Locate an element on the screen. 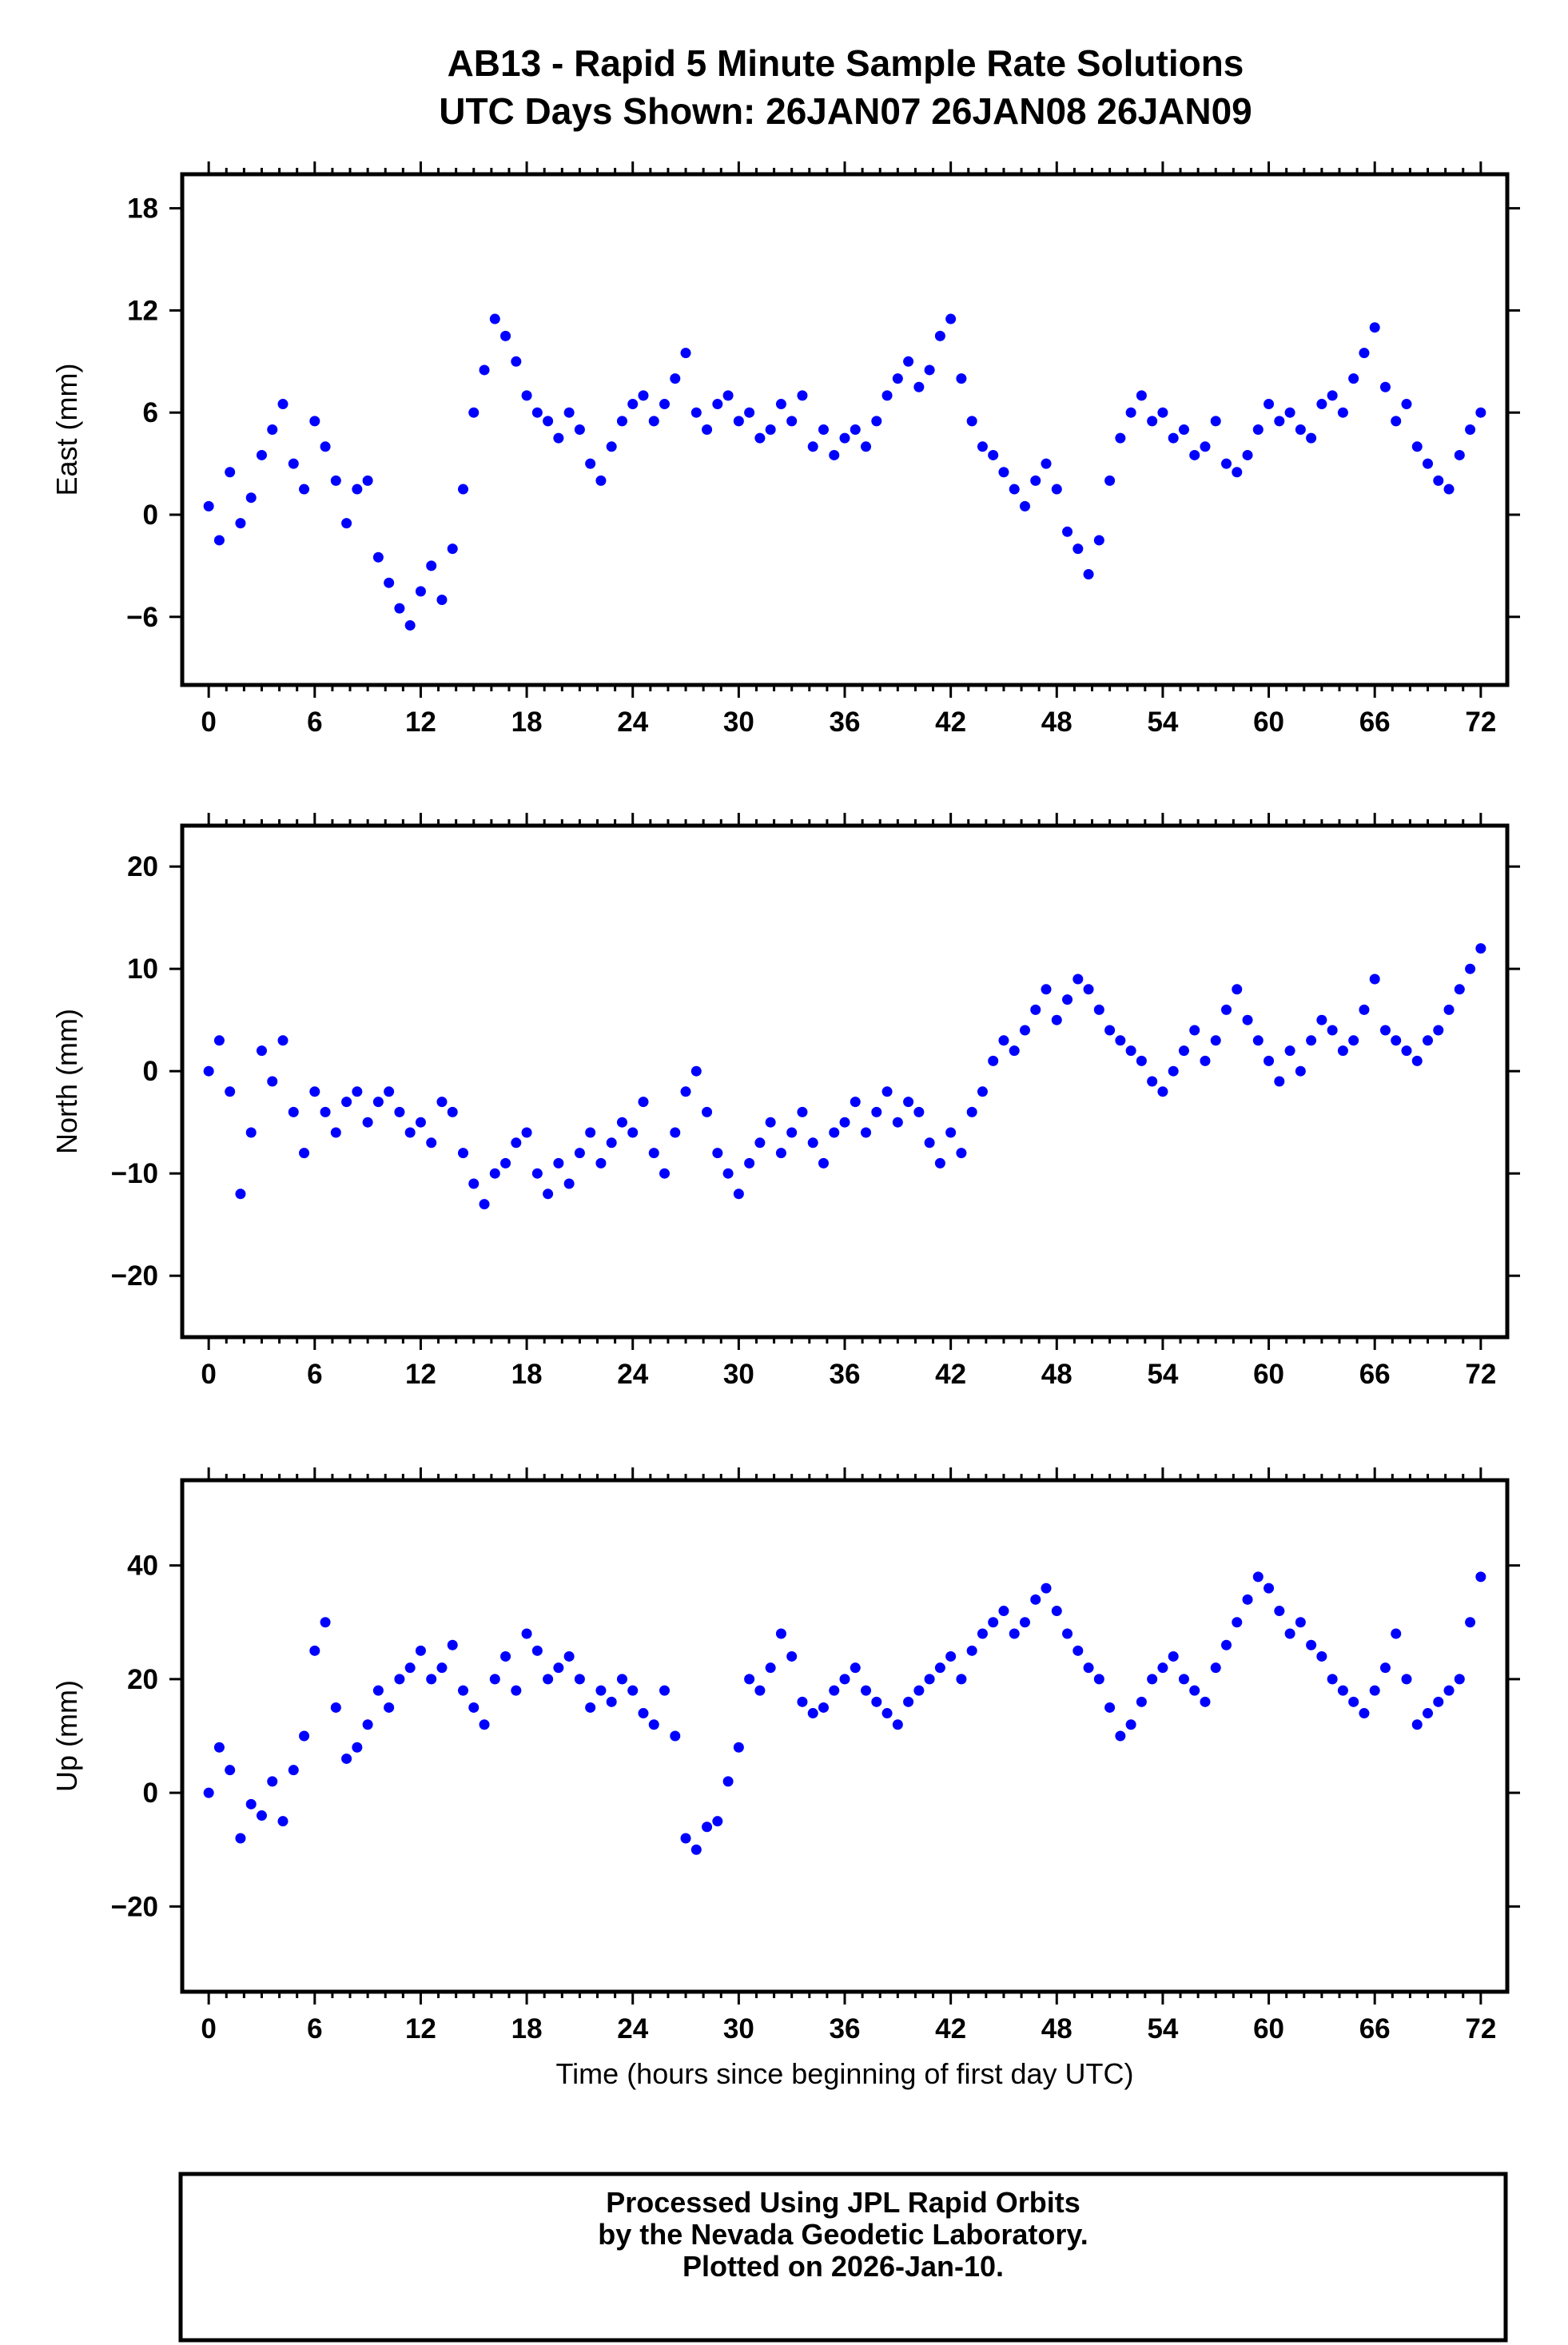 The image size is (1568, 2345). east-y-tick-label: 6 is located at coordinates (150, 412).